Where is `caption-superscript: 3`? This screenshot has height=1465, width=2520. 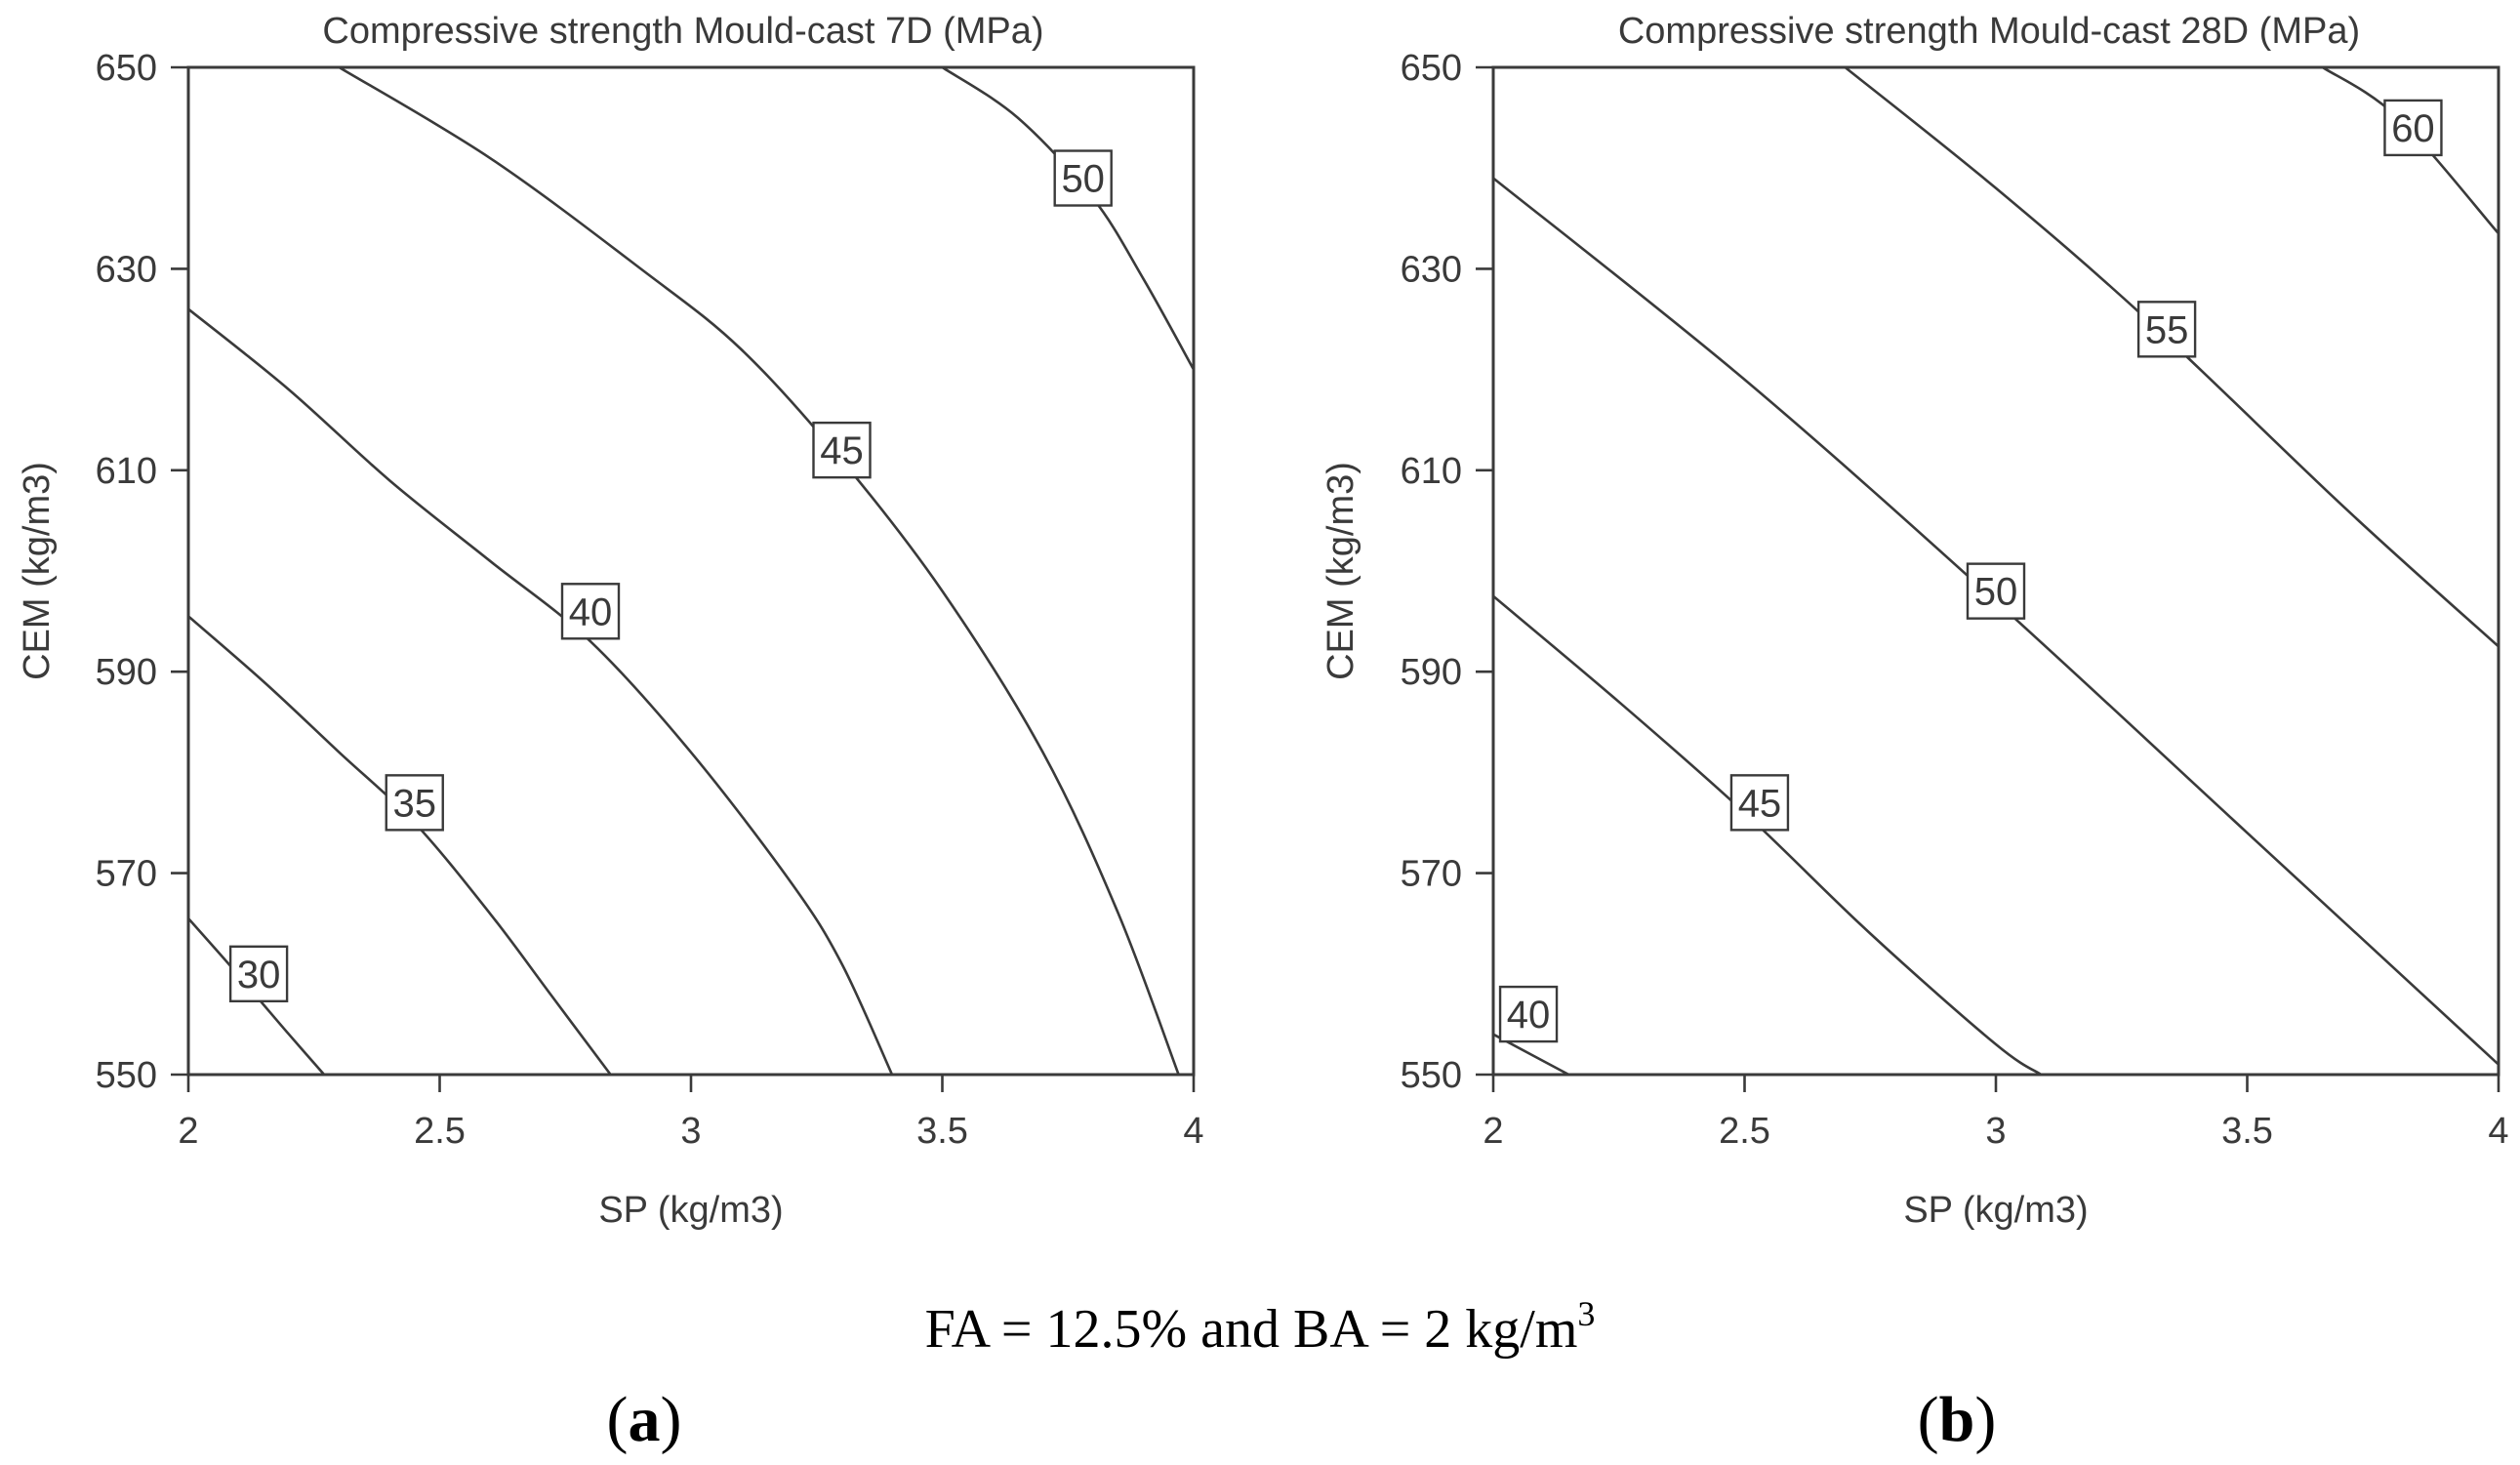
caption-superscript: 3 is located at coordinates (1586, 1314).